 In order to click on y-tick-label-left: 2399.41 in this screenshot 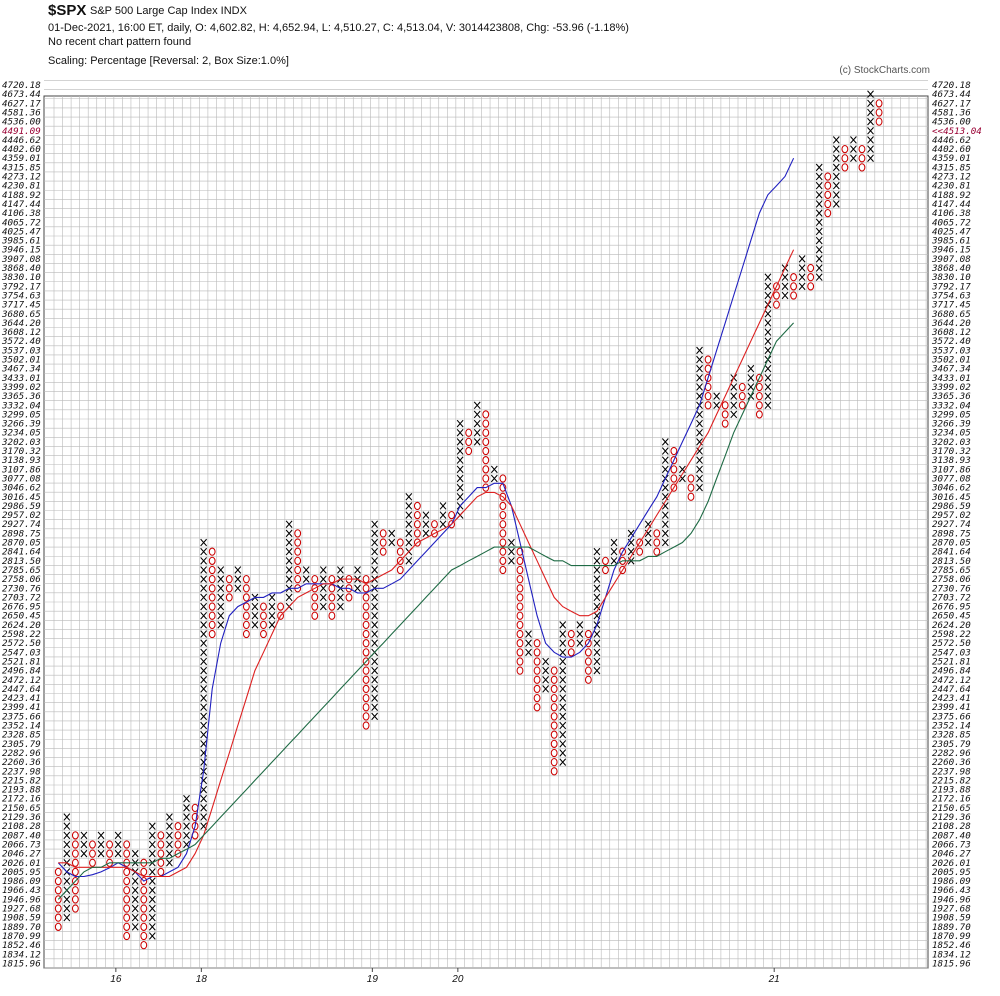, I will do `click(21, 707)`.